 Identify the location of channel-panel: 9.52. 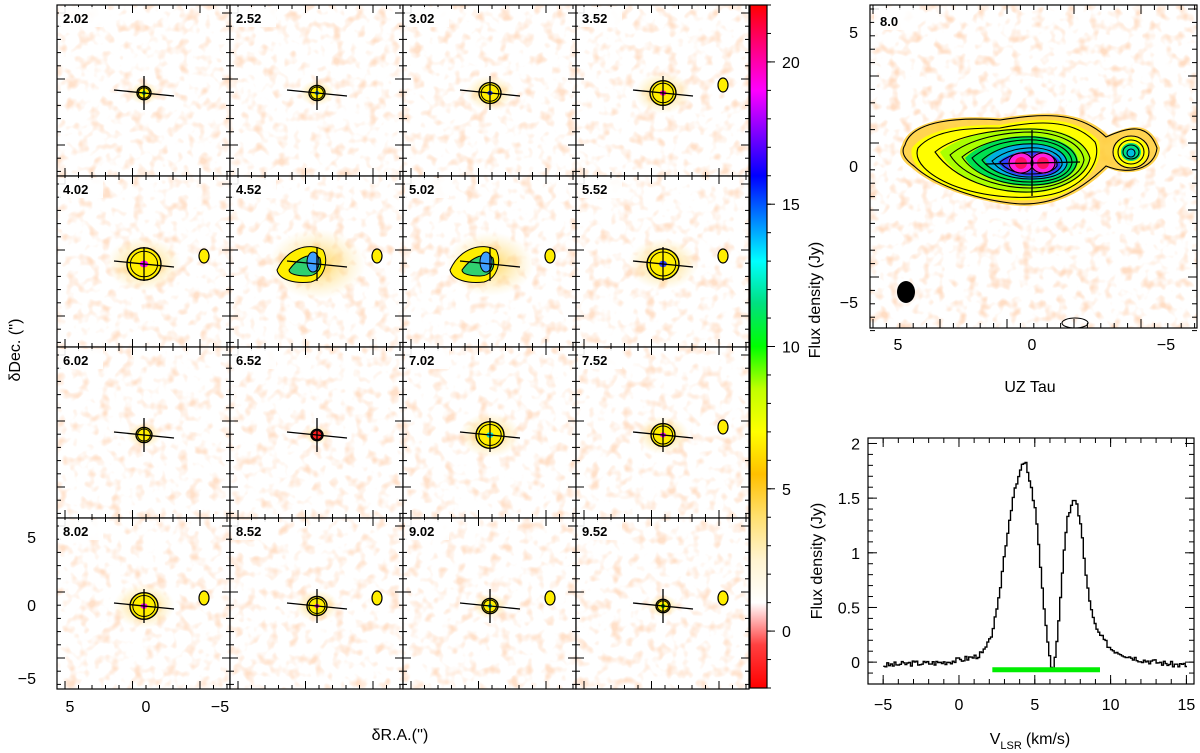
(662, 603).